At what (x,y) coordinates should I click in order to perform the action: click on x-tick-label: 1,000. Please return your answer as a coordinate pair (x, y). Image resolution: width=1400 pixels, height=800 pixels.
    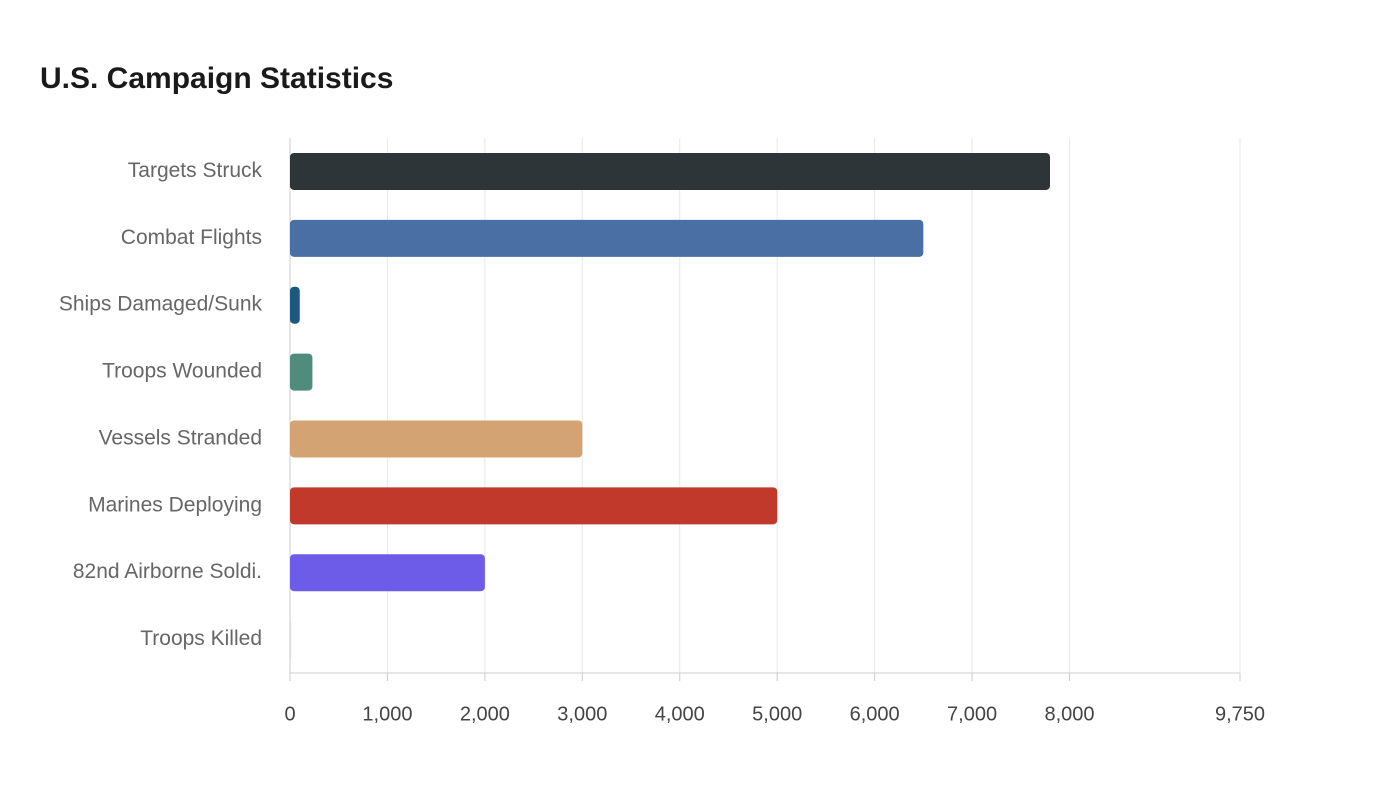
    Looking at the image, I should click on (387, 714).